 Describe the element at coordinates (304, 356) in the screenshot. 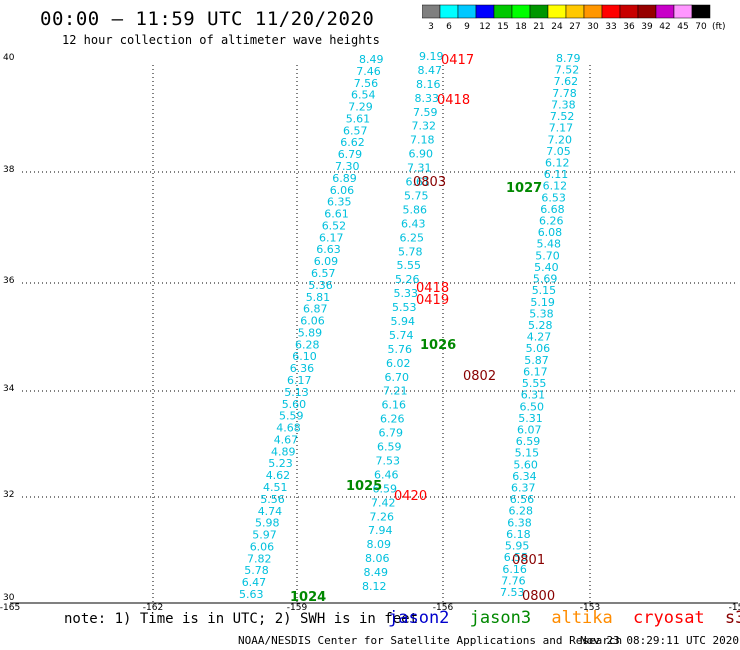

I see `wave-height-value: 6.10` at that location.